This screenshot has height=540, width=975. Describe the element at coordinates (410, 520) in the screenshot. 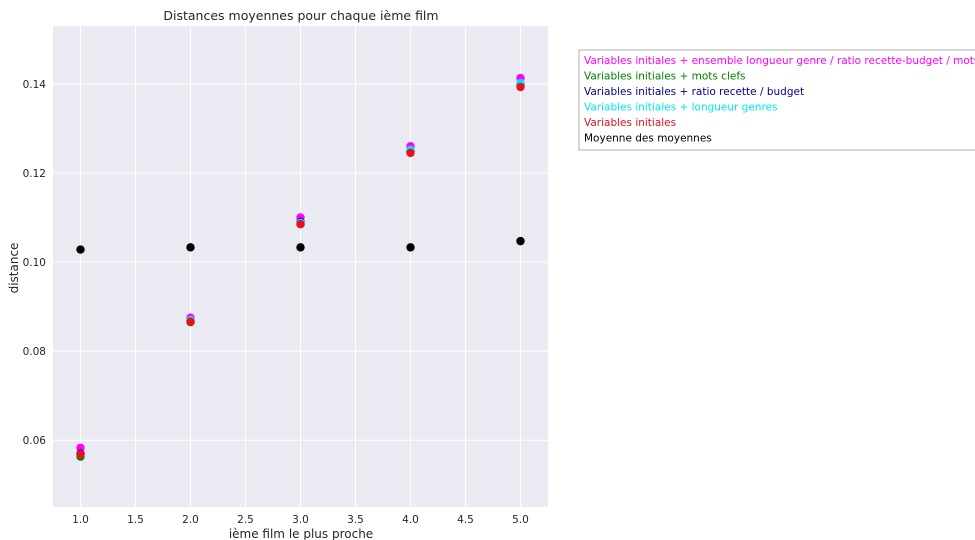

I see `x-tick-label: 4.0` at that location.